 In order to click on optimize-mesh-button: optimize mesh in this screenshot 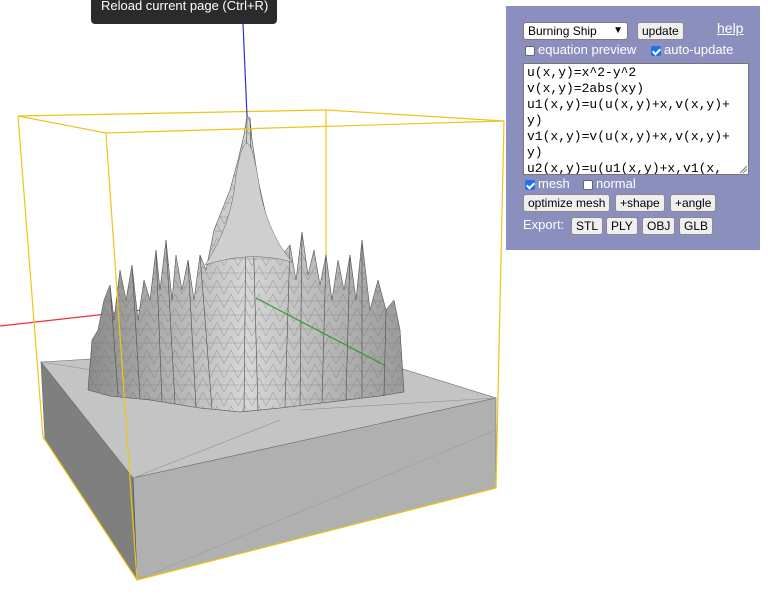, I will do `click(567, 203)`.